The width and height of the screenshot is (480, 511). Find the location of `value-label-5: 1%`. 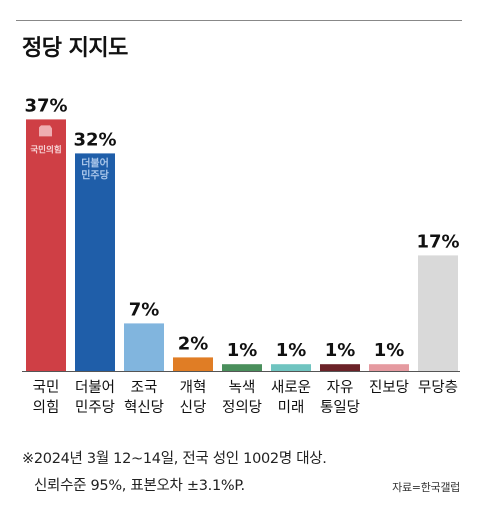

value-label-5: 1% is located at coordinates (291, 350).